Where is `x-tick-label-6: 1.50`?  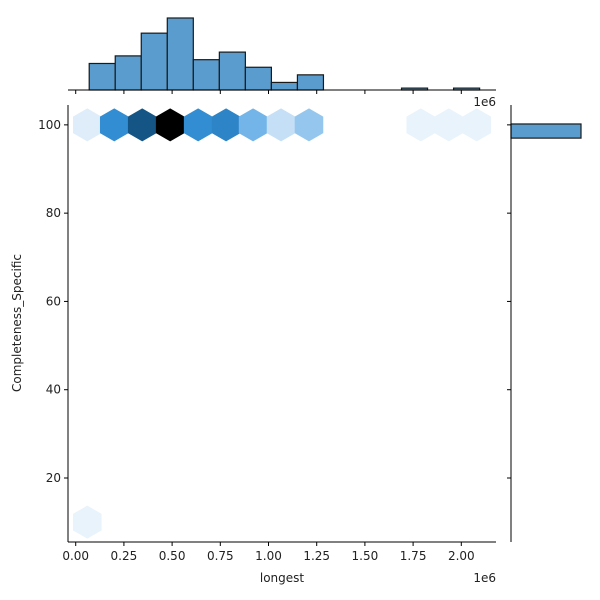 x-tick-label-6: 1.50 is located at coordinates (365, 556).